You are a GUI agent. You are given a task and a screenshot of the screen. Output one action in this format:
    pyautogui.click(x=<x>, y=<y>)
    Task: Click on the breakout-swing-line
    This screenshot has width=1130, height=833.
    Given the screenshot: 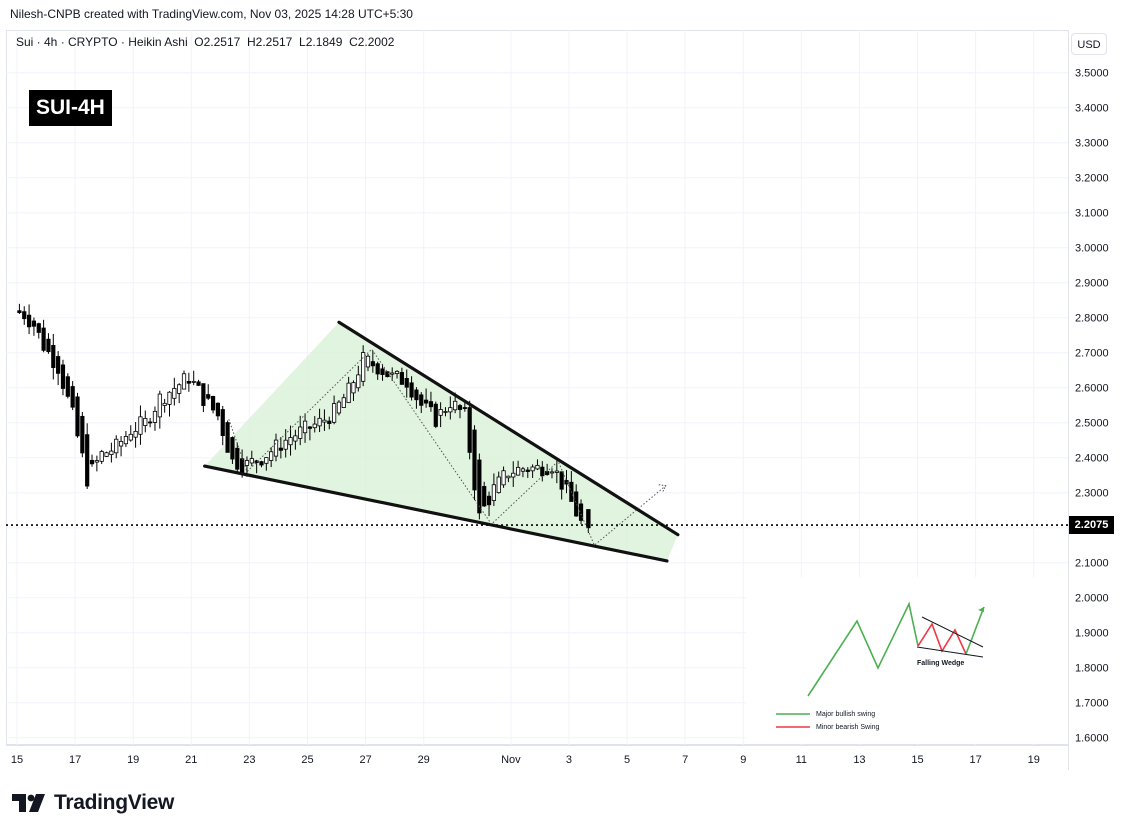 What is the action you would take?
    pyautogui.click(x=975, y=630)
    